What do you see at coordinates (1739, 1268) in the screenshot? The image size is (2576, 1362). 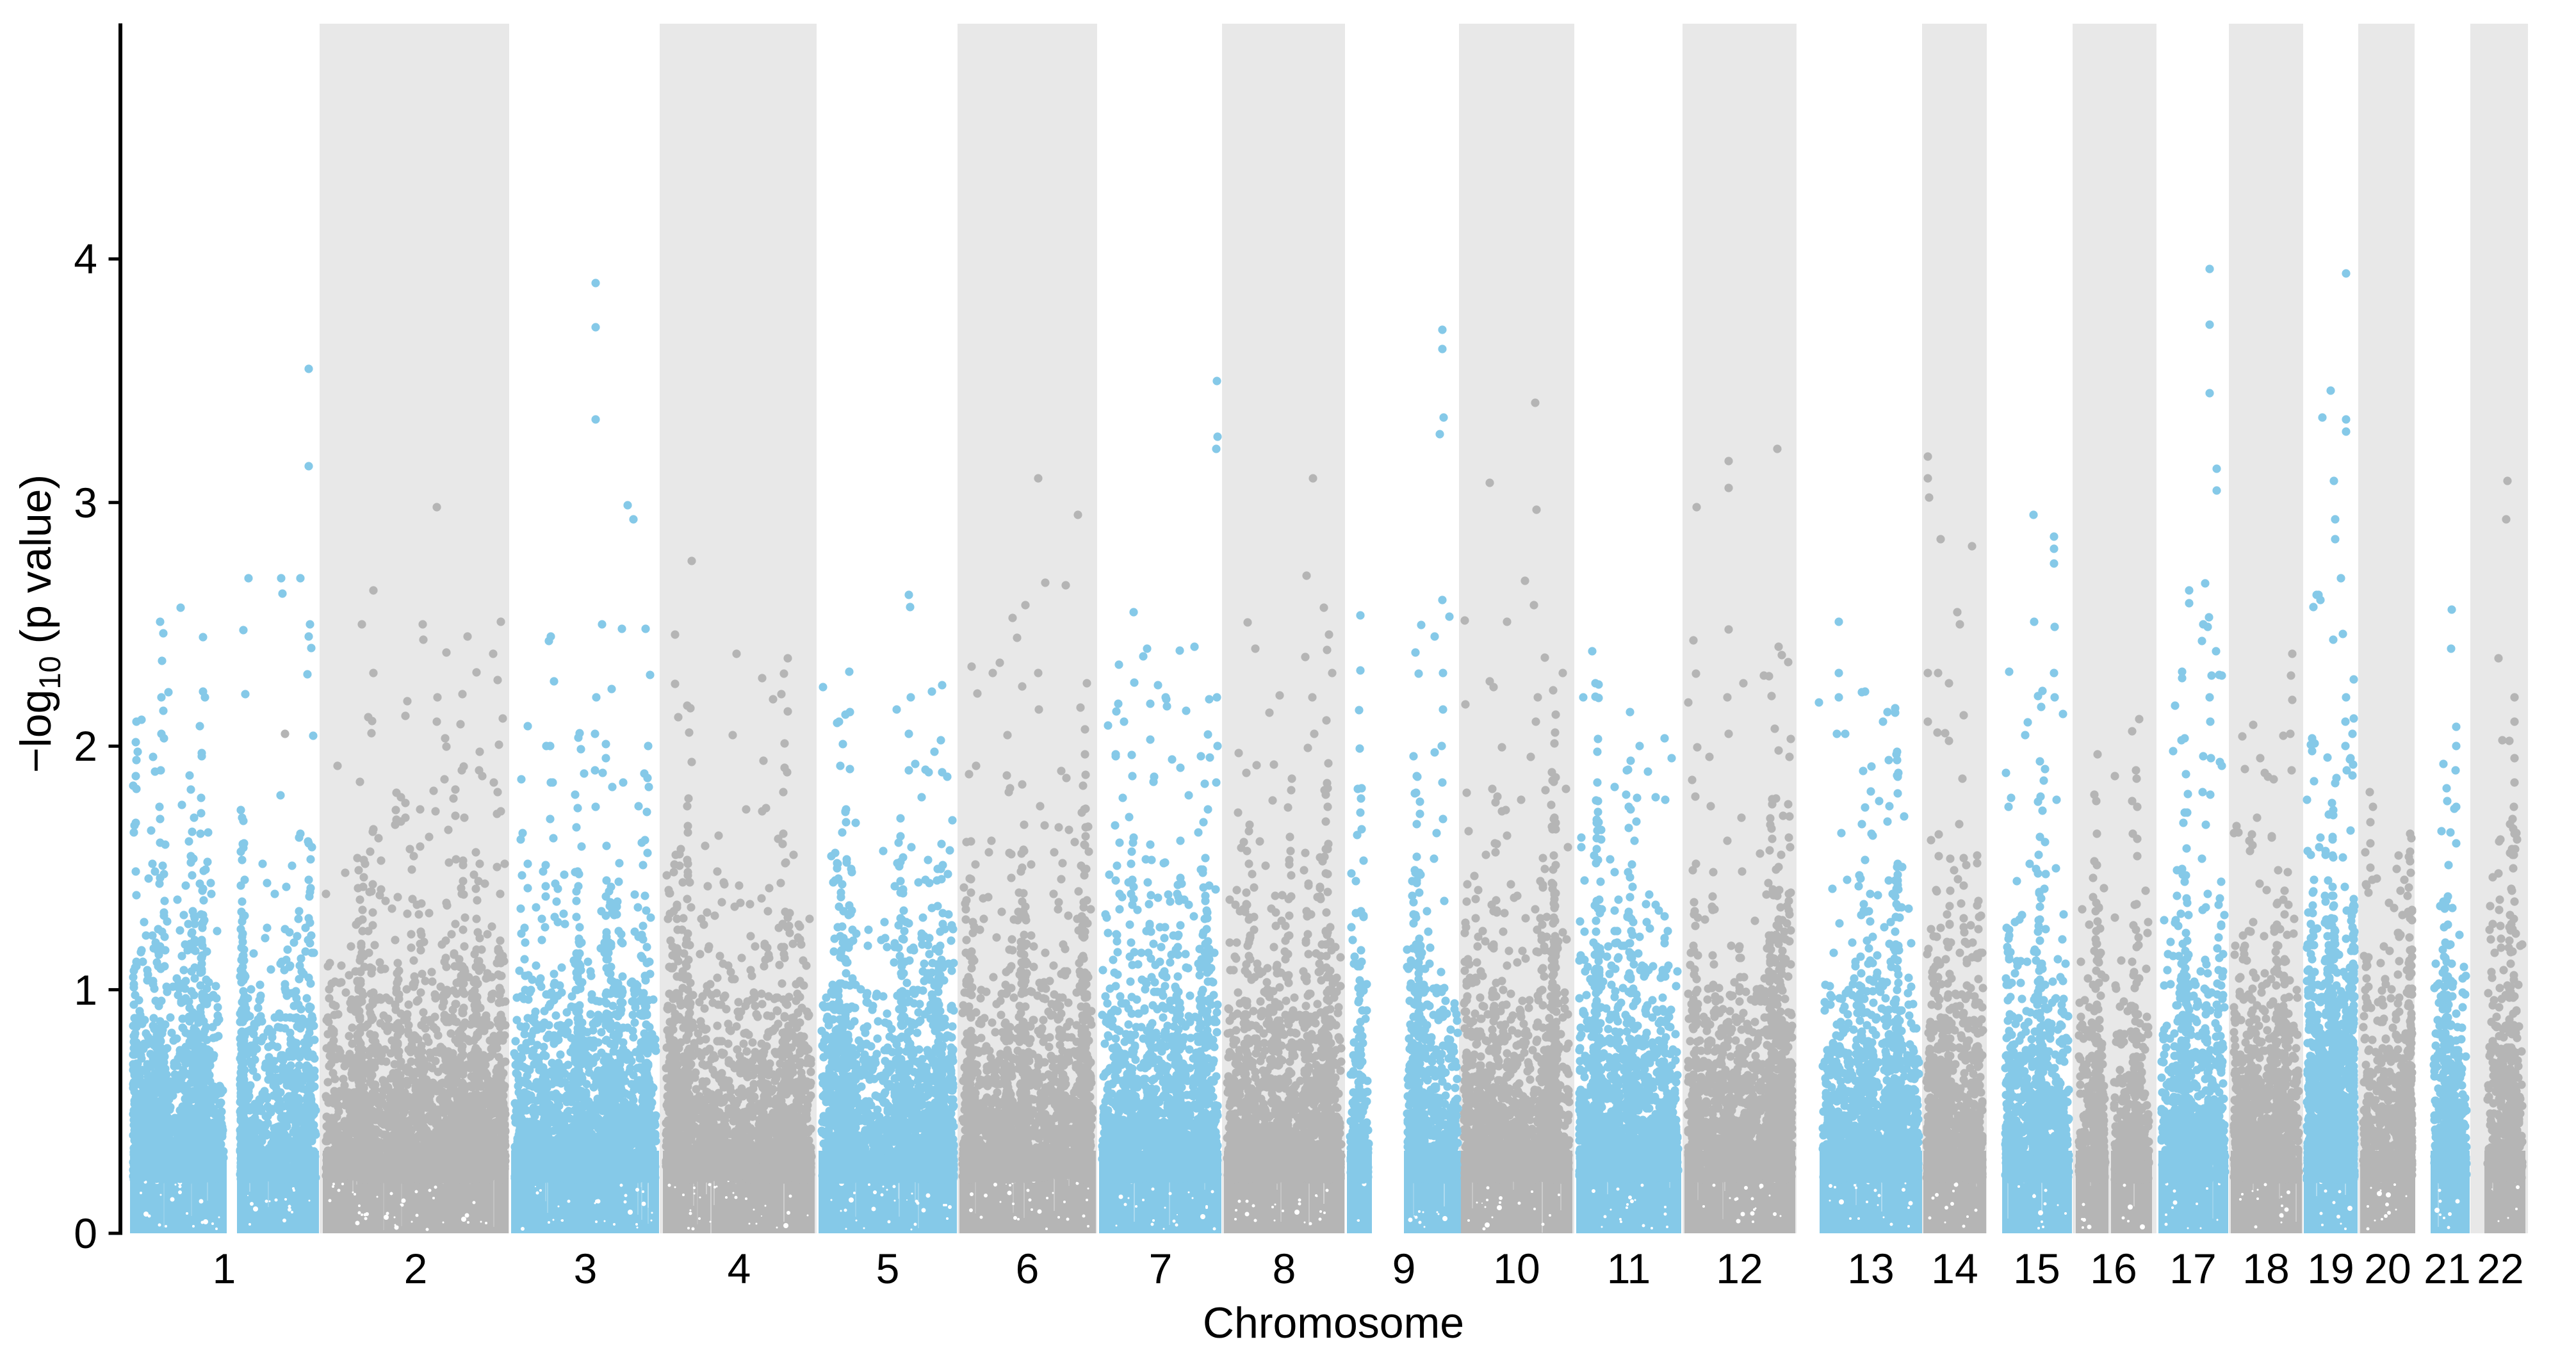 I see `svg-text: 12` at bounding box center [1739, 1268].